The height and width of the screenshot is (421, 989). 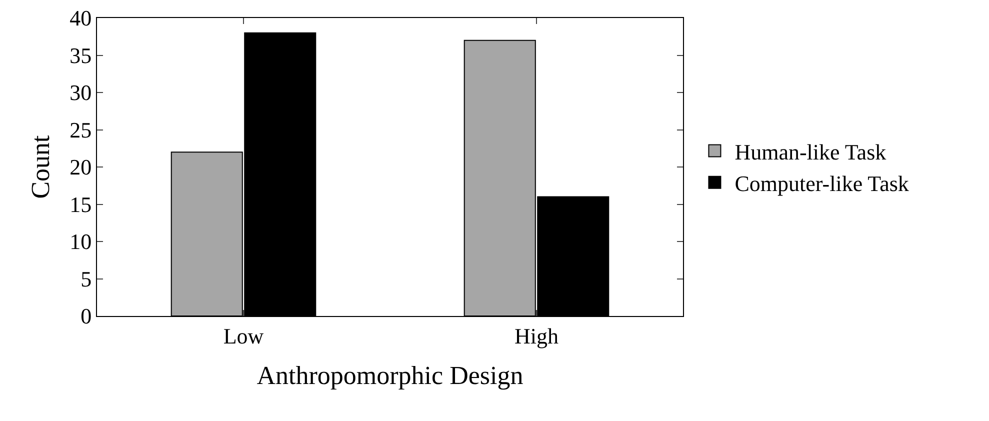 What do you see at coordinates (86, 279) in the screenshot?
I see `y-tick-label: 5` at bounding box center [86, 279].